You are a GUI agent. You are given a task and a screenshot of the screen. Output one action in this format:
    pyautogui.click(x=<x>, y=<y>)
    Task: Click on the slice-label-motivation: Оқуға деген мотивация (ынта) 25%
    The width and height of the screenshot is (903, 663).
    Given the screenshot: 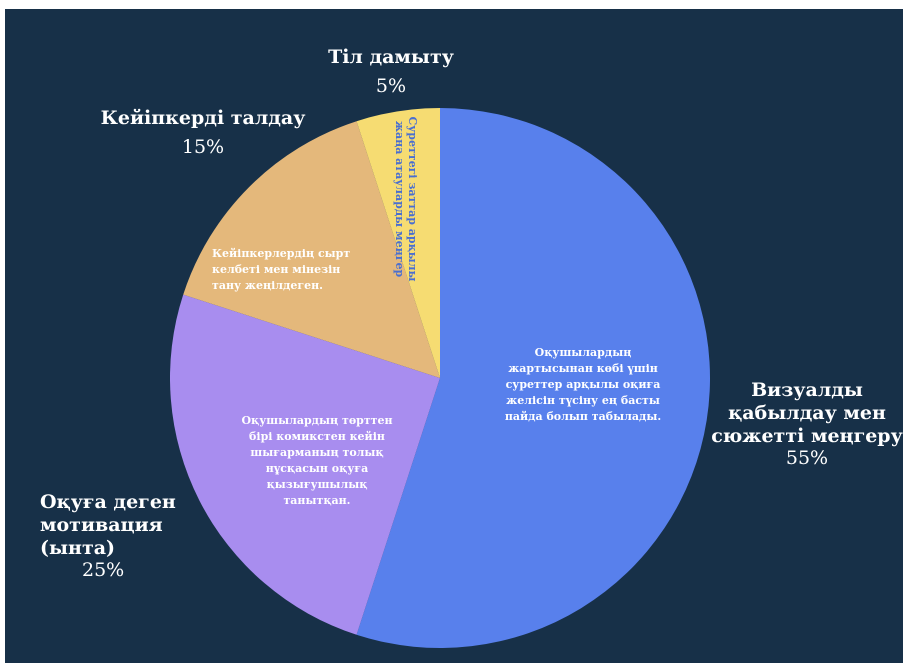 What is the action you would take?
    pyautogui.click(x=110, y=536)
    